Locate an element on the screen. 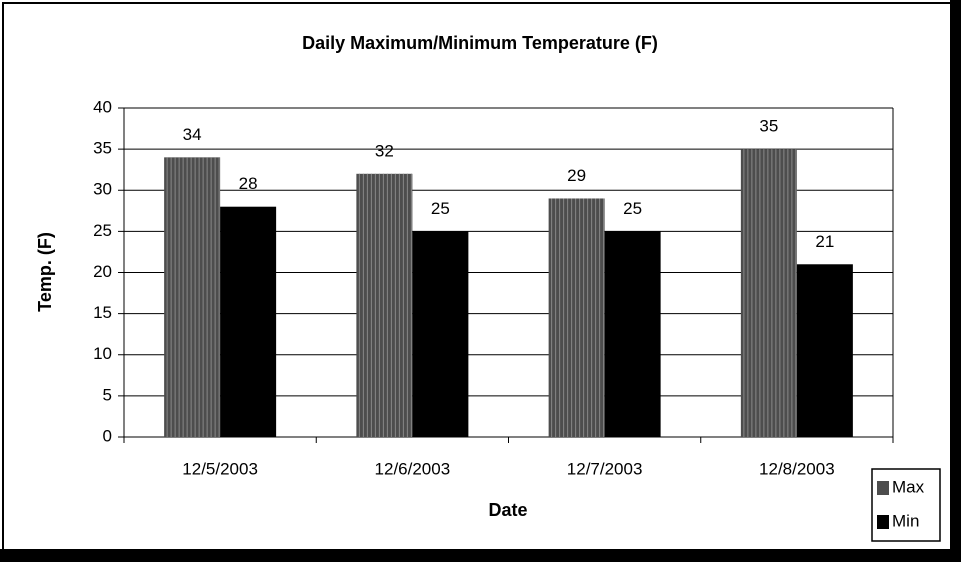  x-tick-label: 12/8/2003 is located at coordinates (797, 468).